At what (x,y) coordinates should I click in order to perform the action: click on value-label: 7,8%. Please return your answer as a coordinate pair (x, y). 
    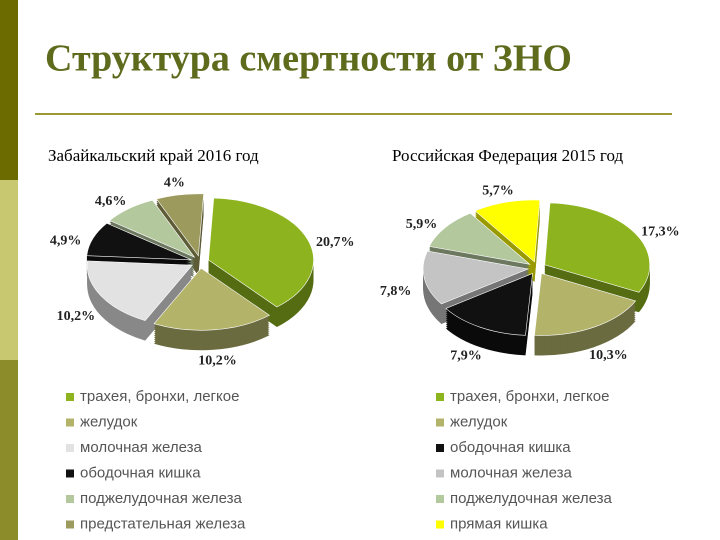
    Looking at the image, I should click on (396, 291).